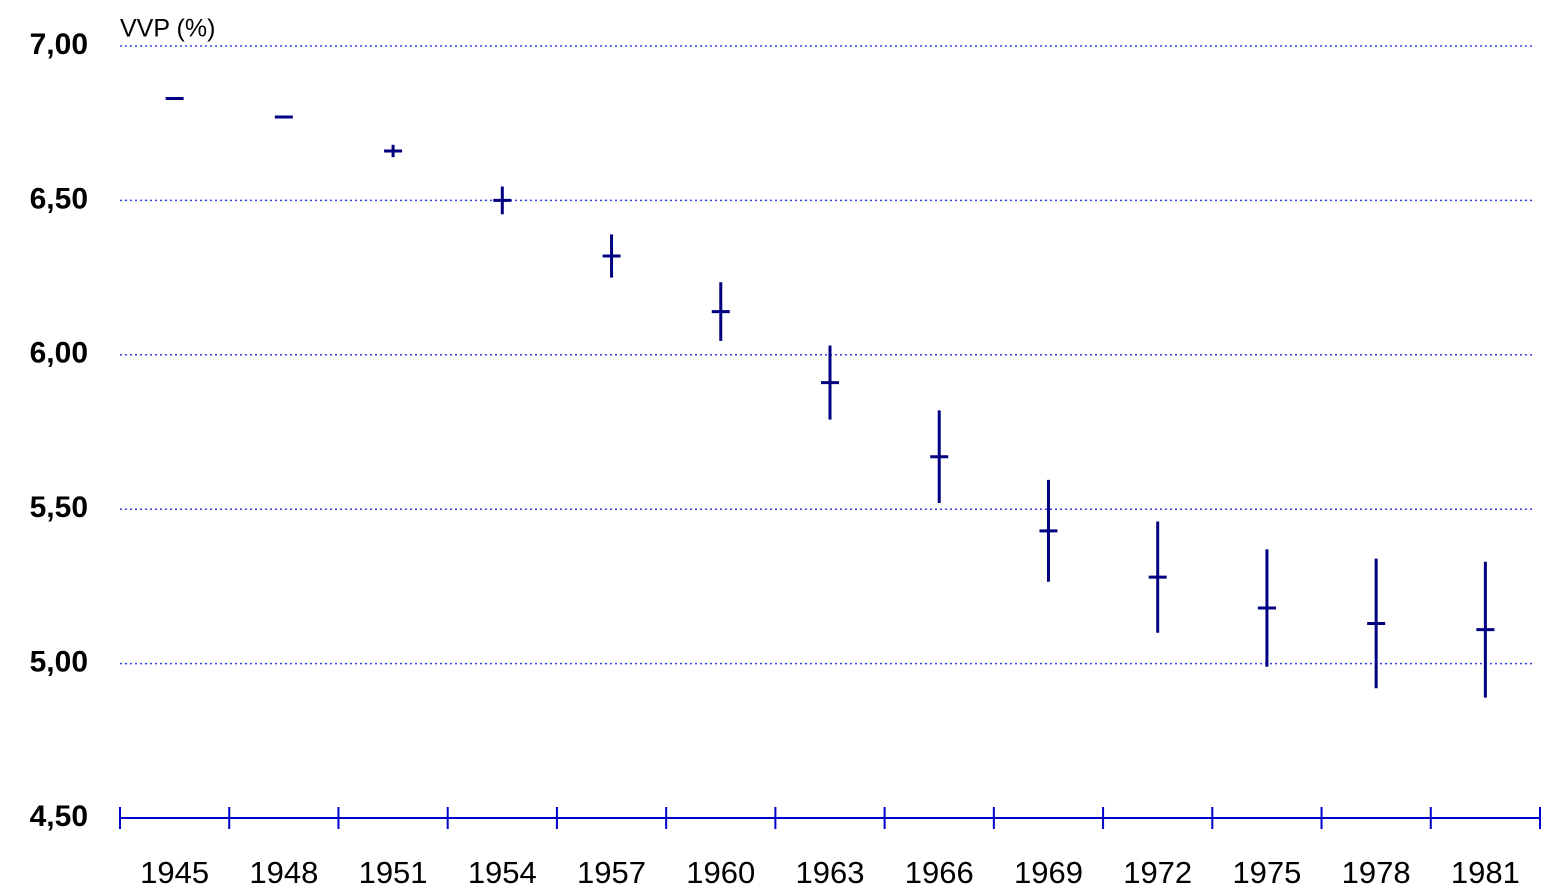 The image size is (1544, 890). What do you see at coordinates (59, 198) in the screenshot?
I see `y-tick-label: 6,50` at bounding box center [59, 198].